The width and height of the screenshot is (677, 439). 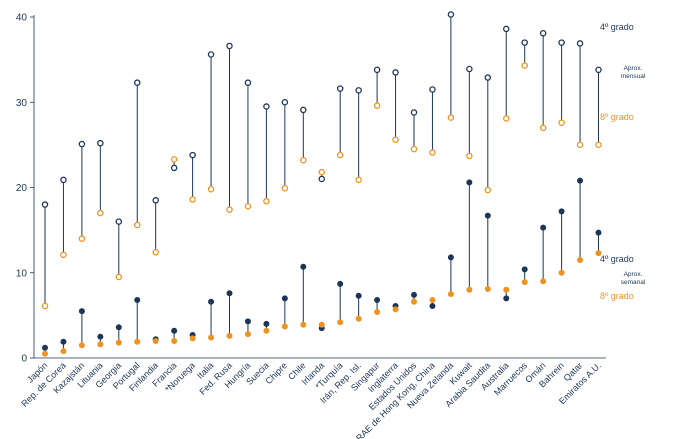 I want to click on legend-weekly-note-1: Aprox., so click(x=633, y=274).